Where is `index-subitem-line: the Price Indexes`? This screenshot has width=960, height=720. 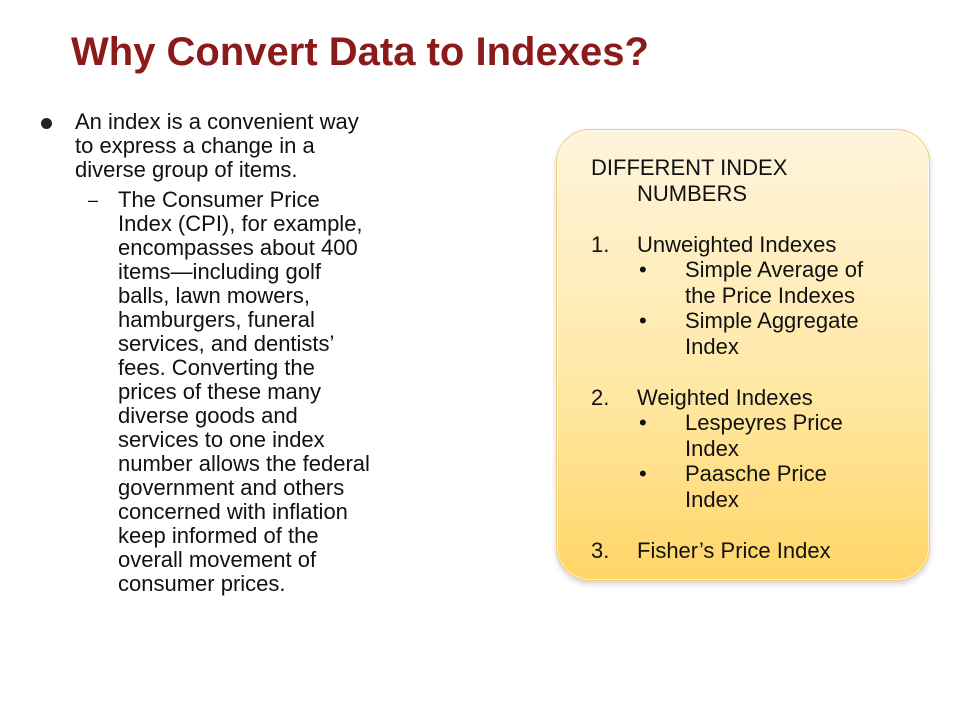 index-subitem-line: the Price Indexes is located at coordinates (770, 295).